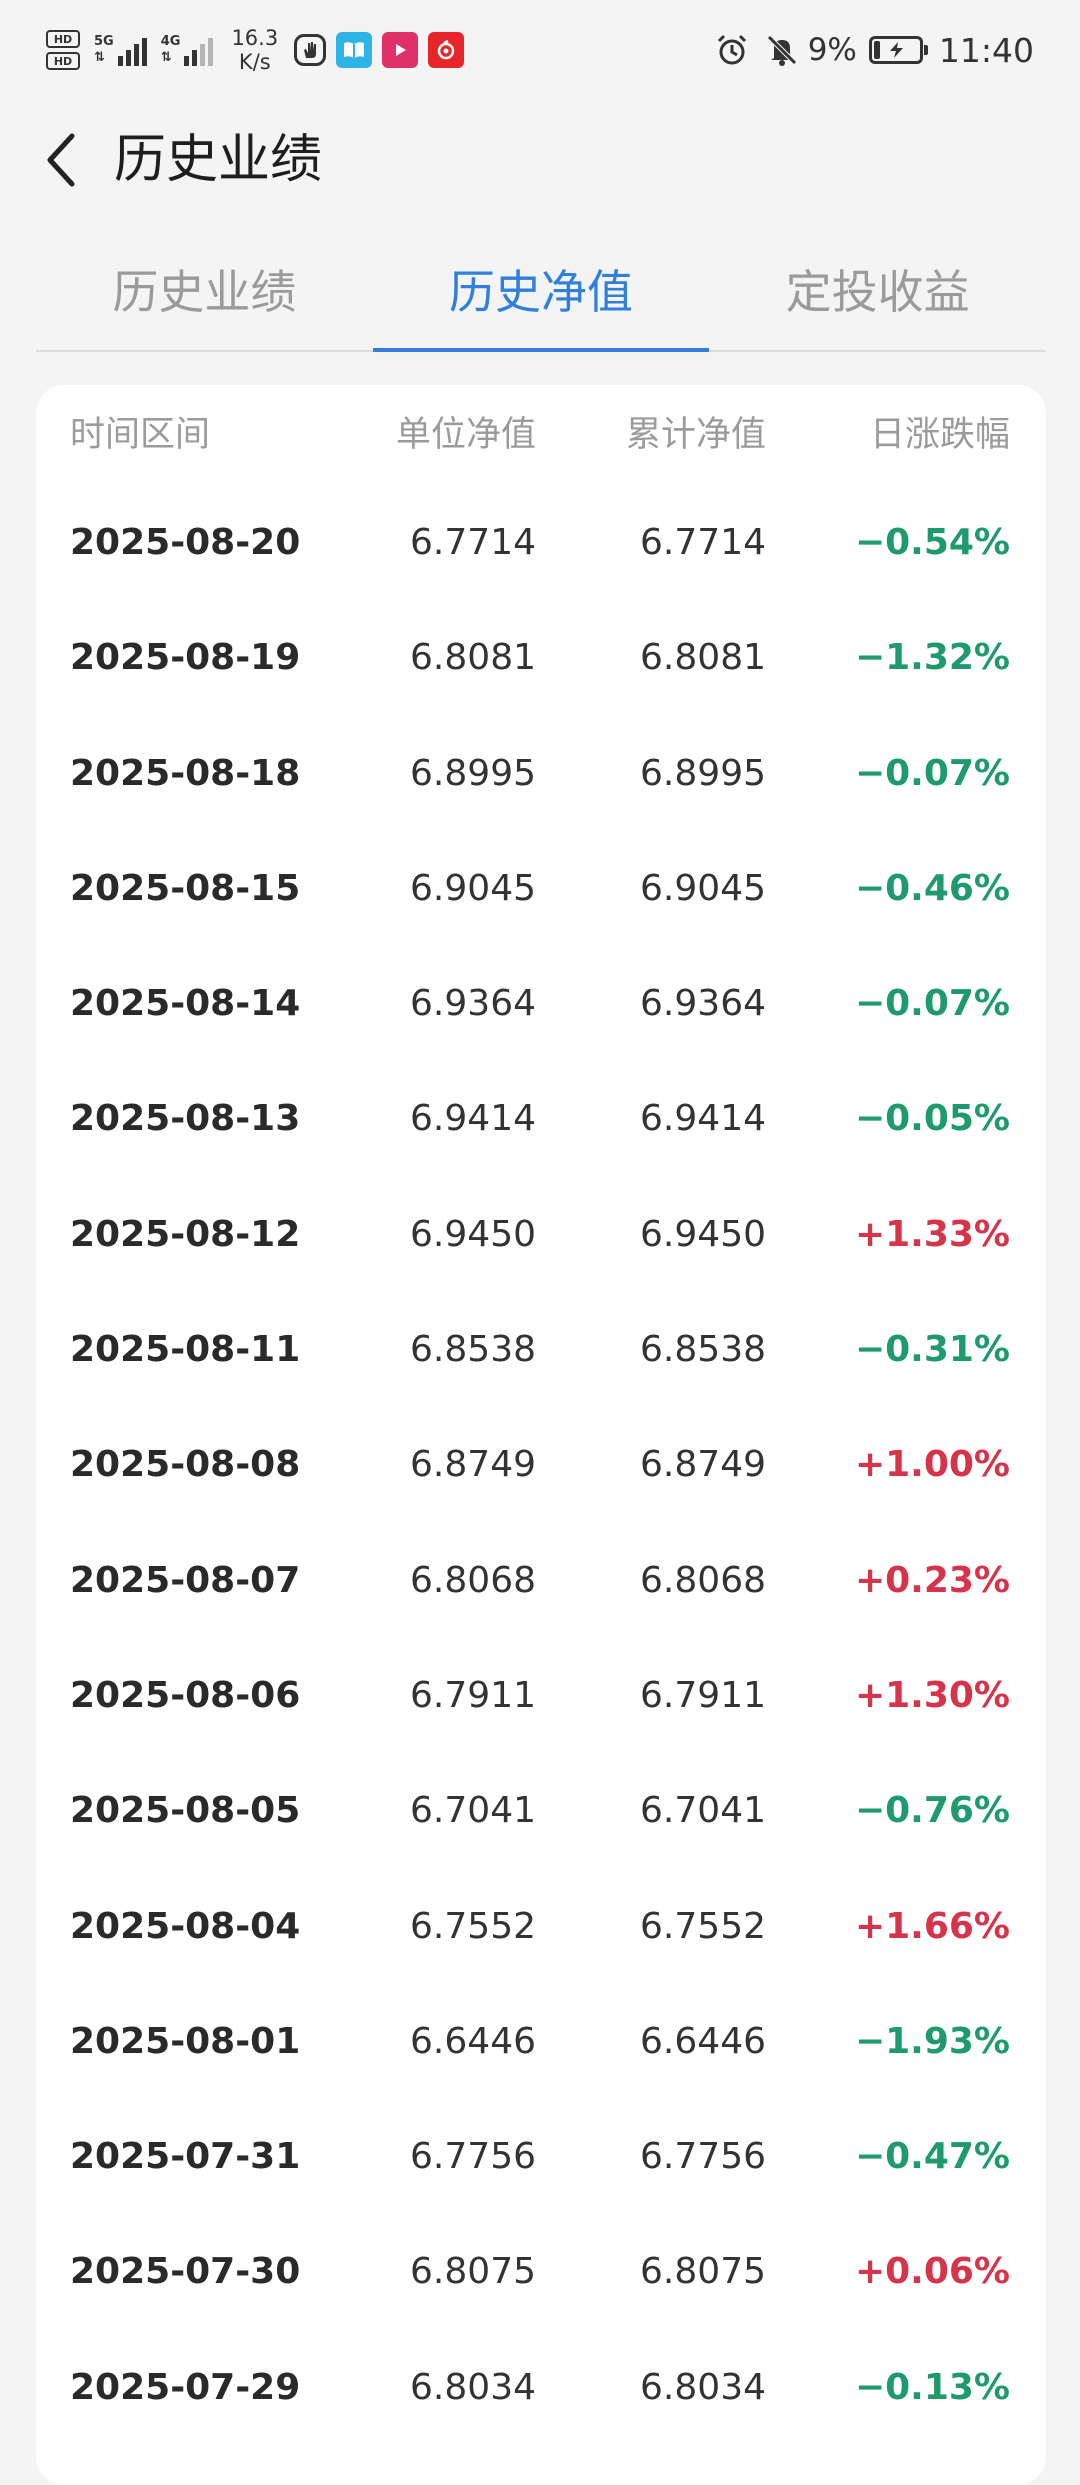  What do you see at coordinates (540, 773) in the screenshot?
I see `table-row: 2025-08-18 6.8995 6.8995 −0.07%` at bounding box center [540, 773].